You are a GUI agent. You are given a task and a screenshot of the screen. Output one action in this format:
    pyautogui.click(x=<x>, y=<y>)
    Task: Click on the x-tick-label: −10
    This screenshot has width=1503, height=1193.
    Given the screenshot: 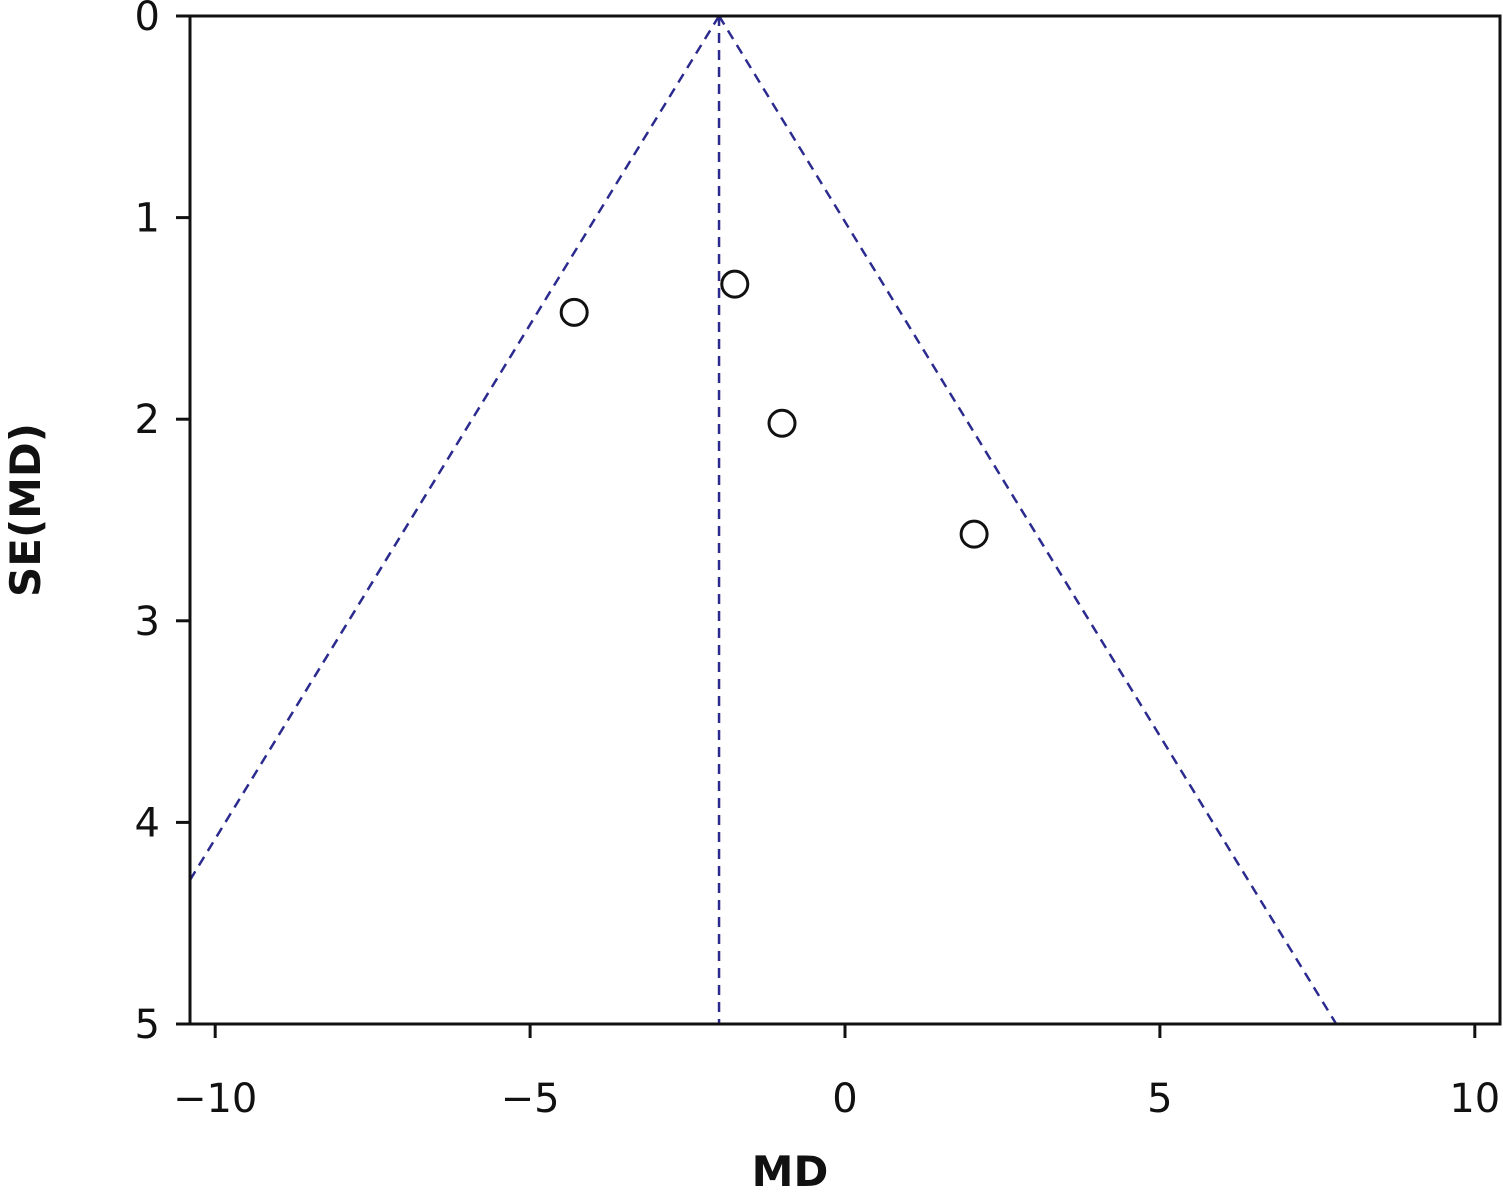 What is the action you would take?
    pyautogui.click(x=215, y=1099)
    